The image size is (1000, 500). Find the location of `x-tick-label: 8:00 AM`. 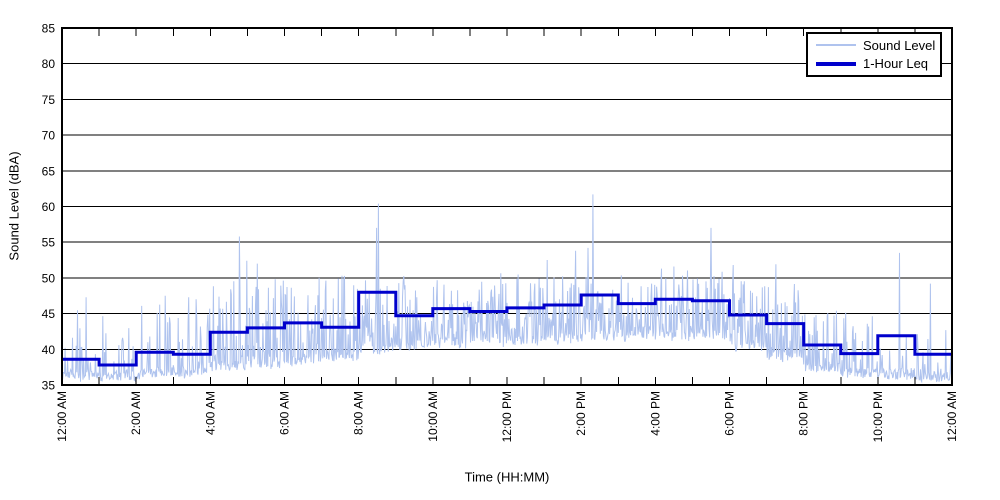

x-tick-label: 8:00 AM is located at coordinates (359, 413).